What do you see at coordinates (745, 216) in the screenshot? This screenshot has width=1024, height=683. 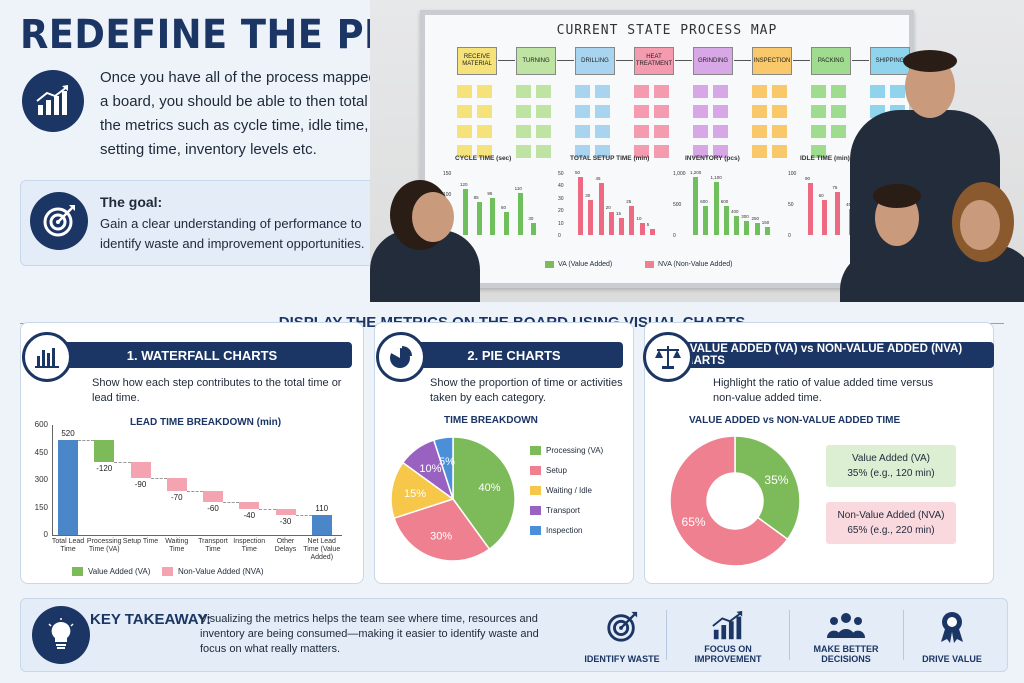 I see `mini-bar-label: 300` at bounding box center [745, 216].